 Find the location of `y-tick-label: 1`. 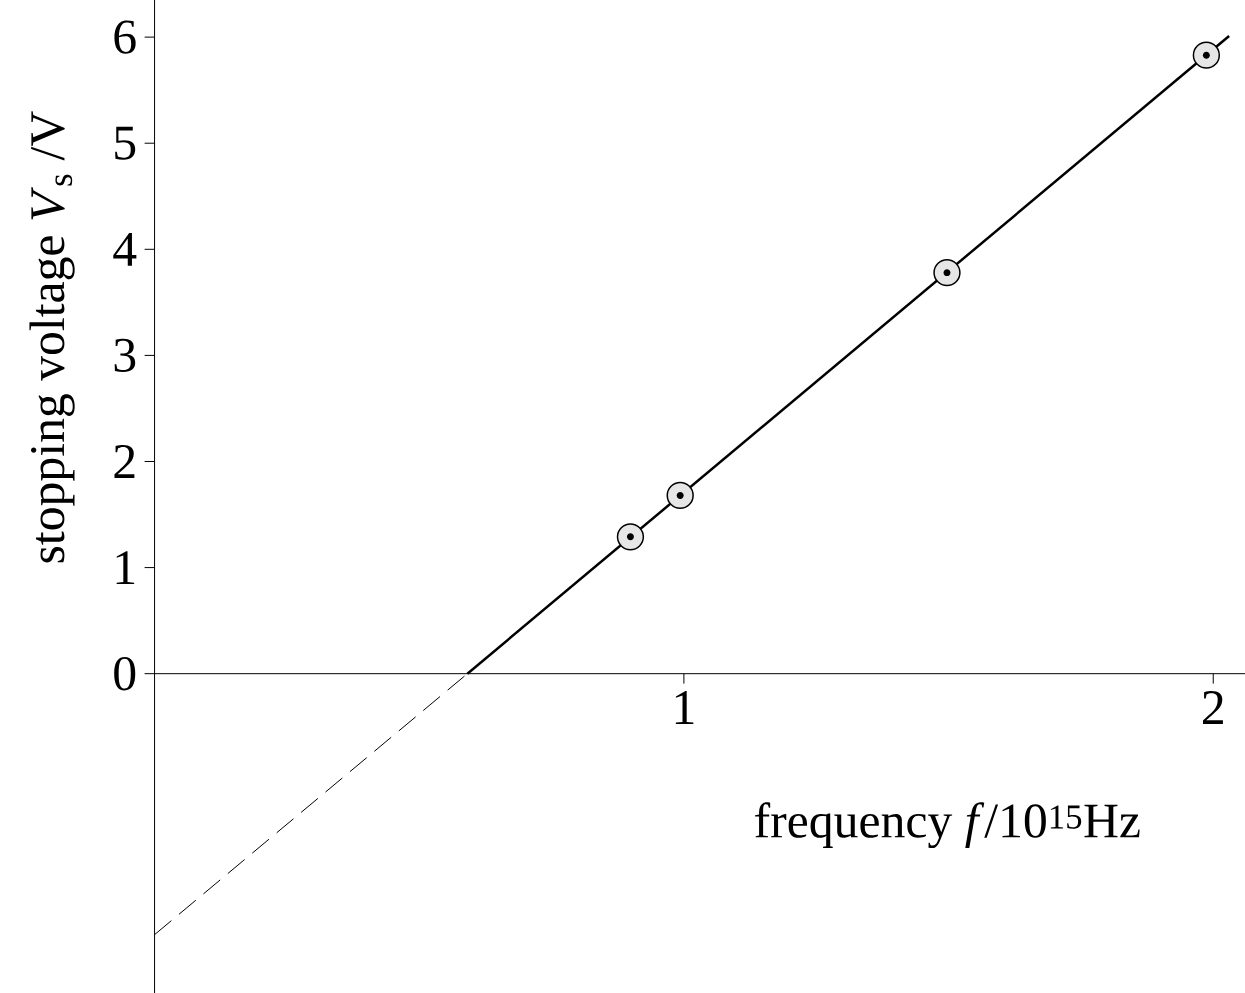

y-tick-label: 1 is located at coordinates (125, 567).